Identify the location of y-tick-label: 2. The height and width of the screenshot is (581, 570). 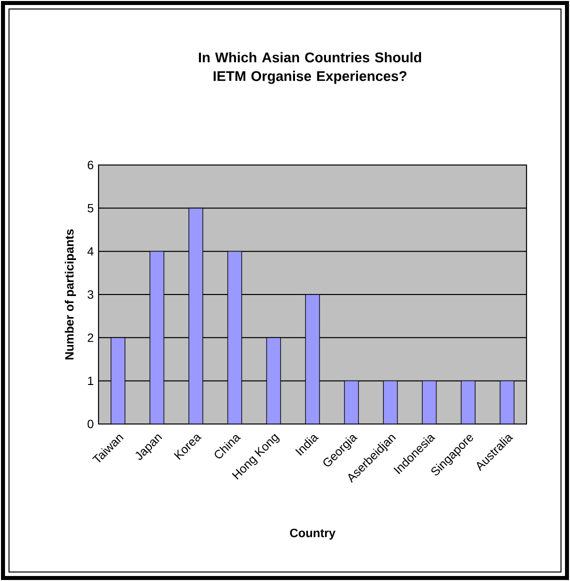
(91, 337).